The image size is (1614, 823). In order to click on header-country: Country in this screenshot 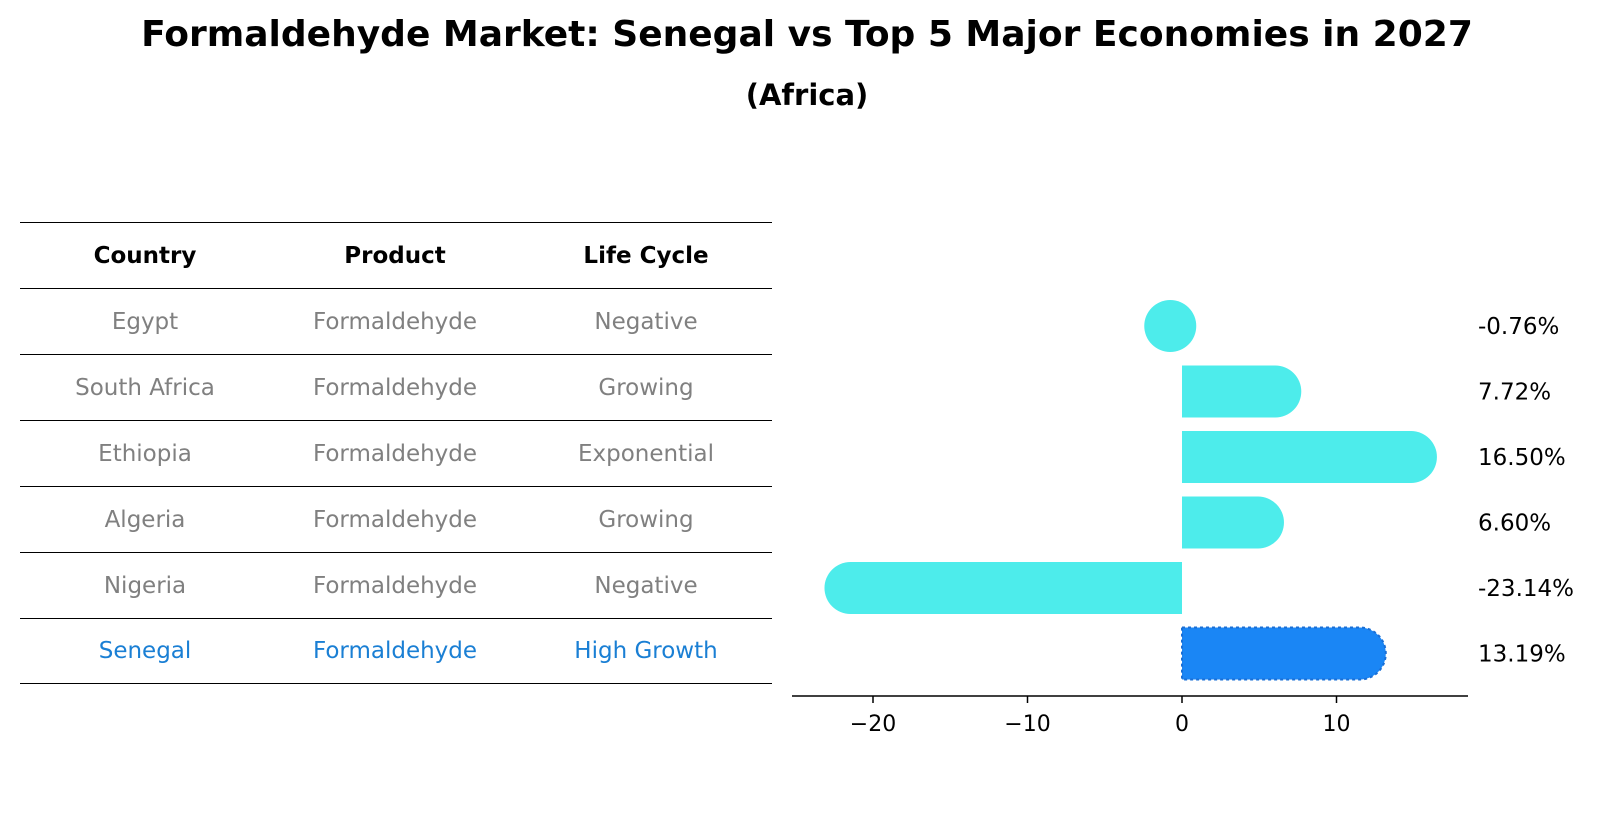, I will do `click(145, 255)`.